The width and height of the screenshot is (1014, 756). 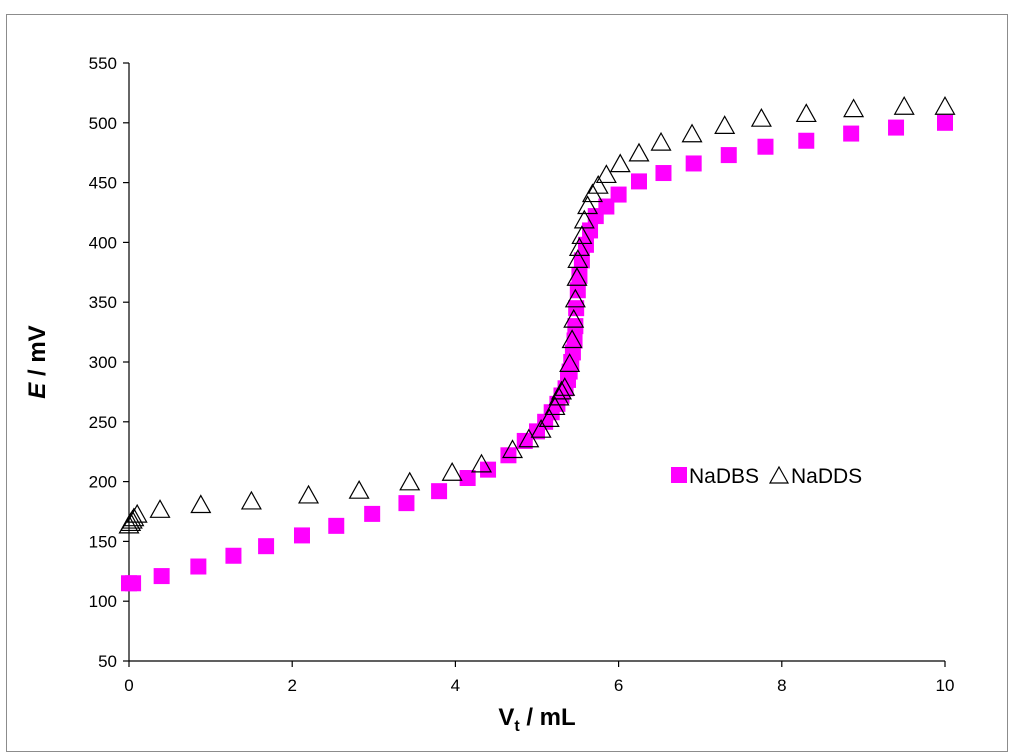 I want to click on legend-label-naddss: NaDDS, so click(x=826, y=476).